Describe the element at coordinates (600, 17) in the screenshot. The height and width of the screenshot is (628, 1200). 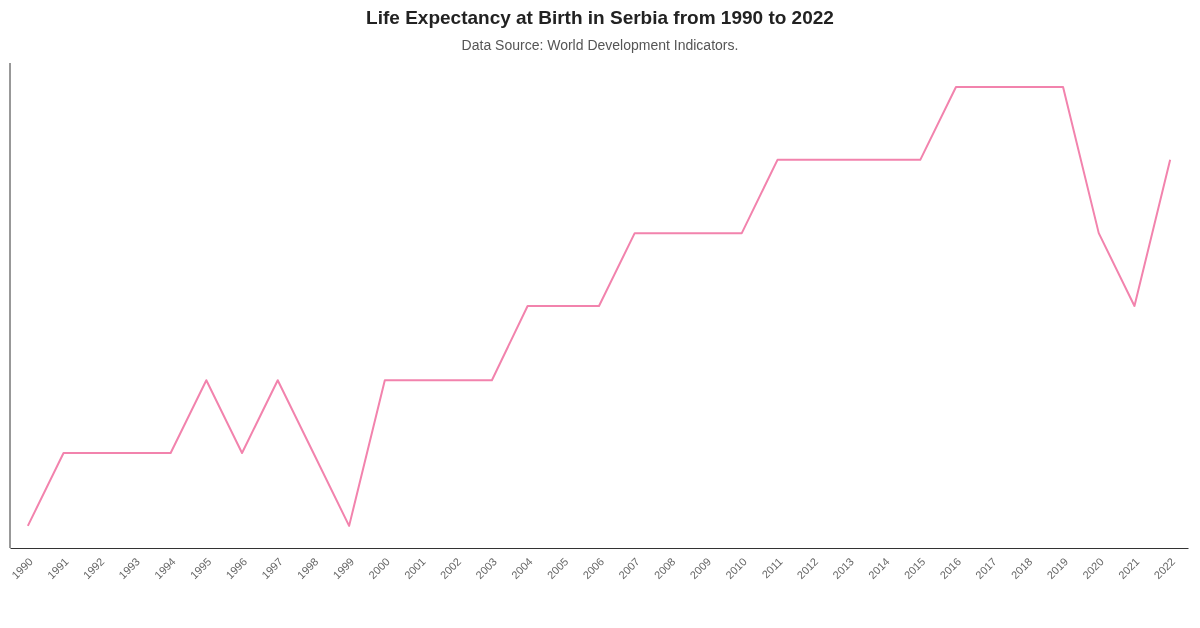
I see `chart-title: Life Expectancy at Birth in Serbia from 1990 to 2022` at that location.